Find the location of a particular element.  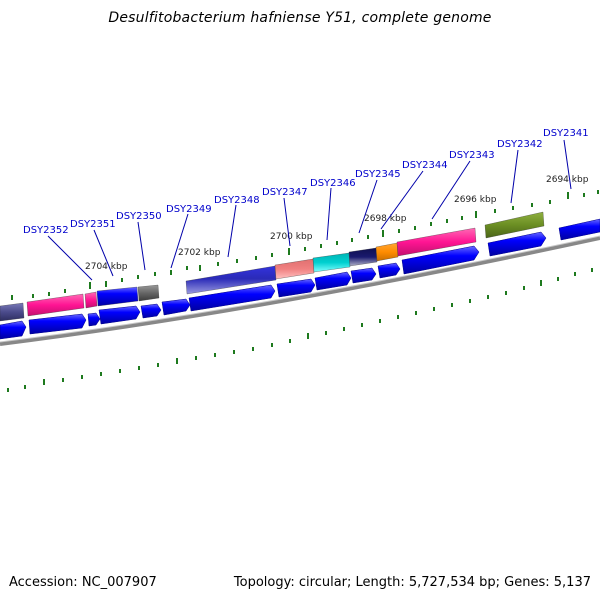

scale-label: 2700 kbp is located at coordinates (291, 237).